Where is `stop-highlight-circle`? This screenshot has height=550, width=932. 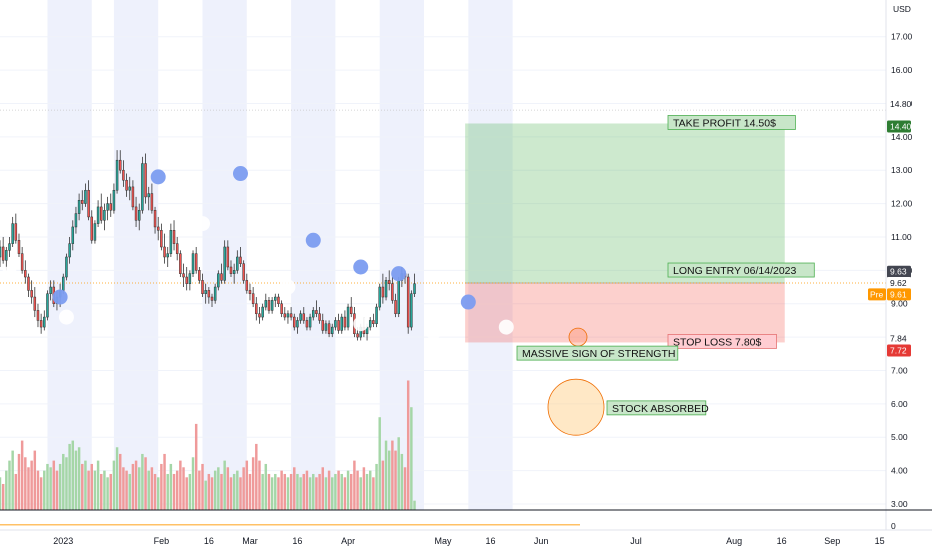
stop-highlight-circle is located at coordinates (578, 337).